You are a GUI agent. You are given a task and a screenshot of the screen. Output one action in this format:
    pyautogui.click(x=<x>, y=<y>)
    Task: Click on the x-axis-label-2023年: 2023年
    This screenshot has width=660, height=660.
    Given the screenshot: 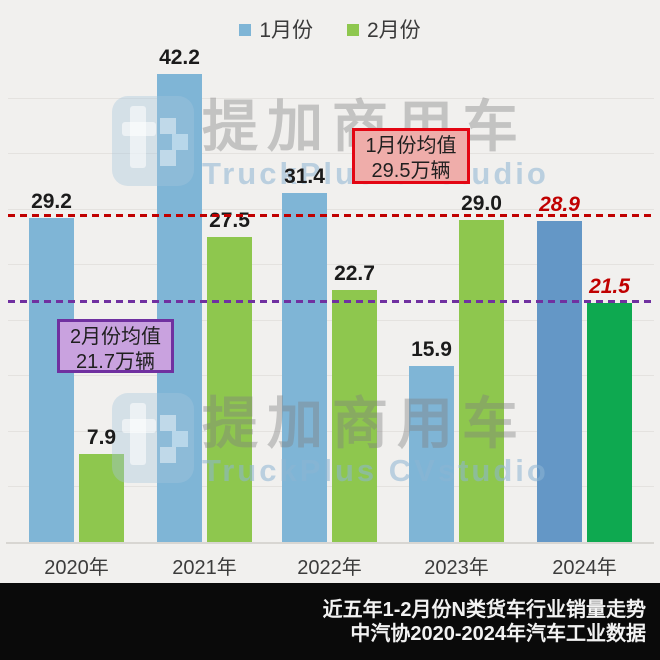 What is the action you would take?
    pyautogui.click(x=456, y=568)
    